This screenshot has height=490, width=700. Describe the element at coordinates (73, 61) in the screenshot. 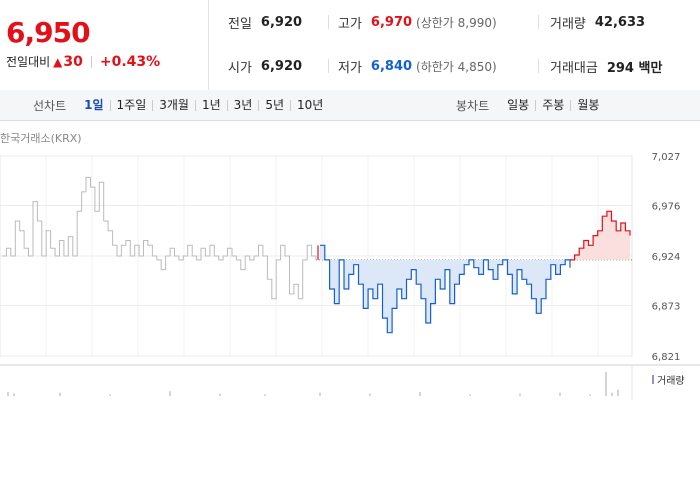

I see `change-value: 30` at that location.